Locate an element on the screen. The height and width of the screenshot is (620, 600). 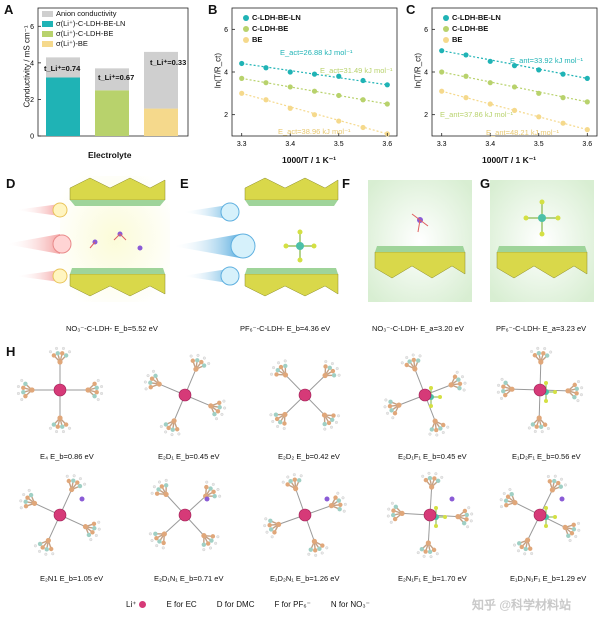
b-dot-be-ldh is located at coordinates (246, 28).